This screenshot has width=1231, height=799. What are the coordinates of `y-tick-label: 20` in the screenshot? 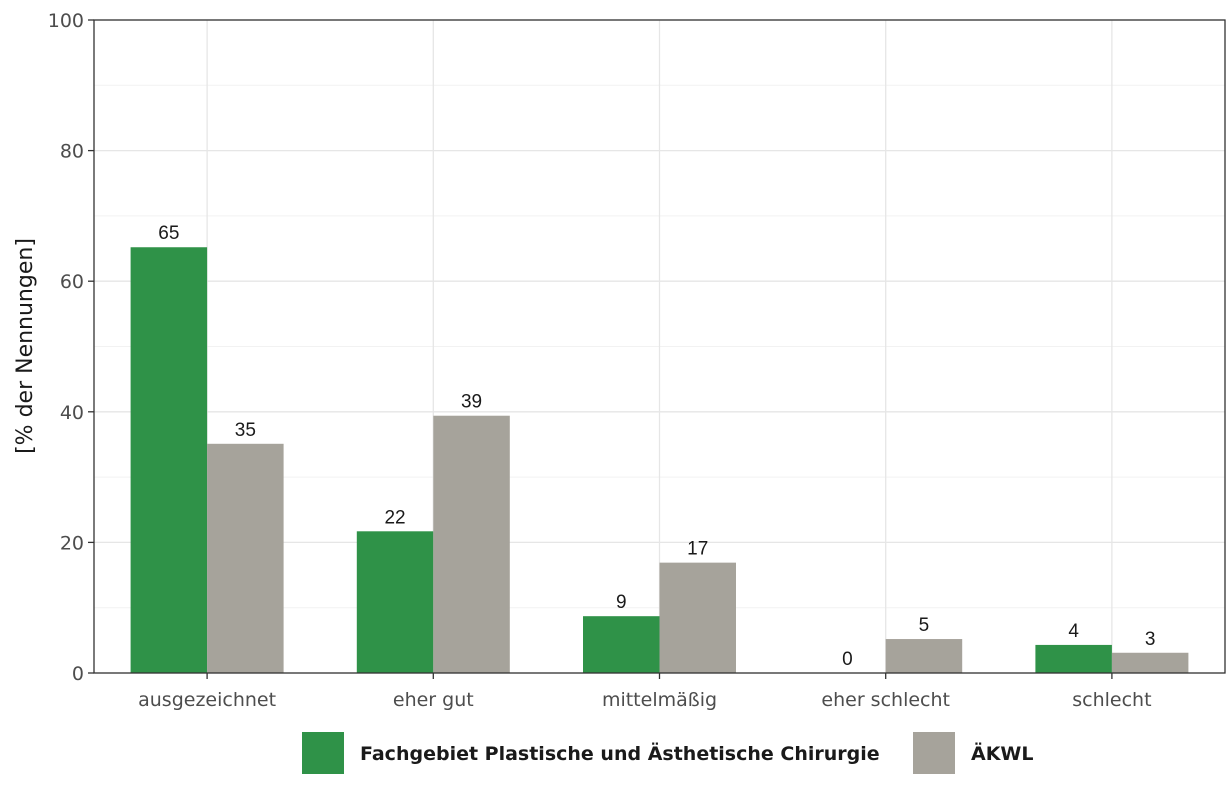 It's located at (72, 543).